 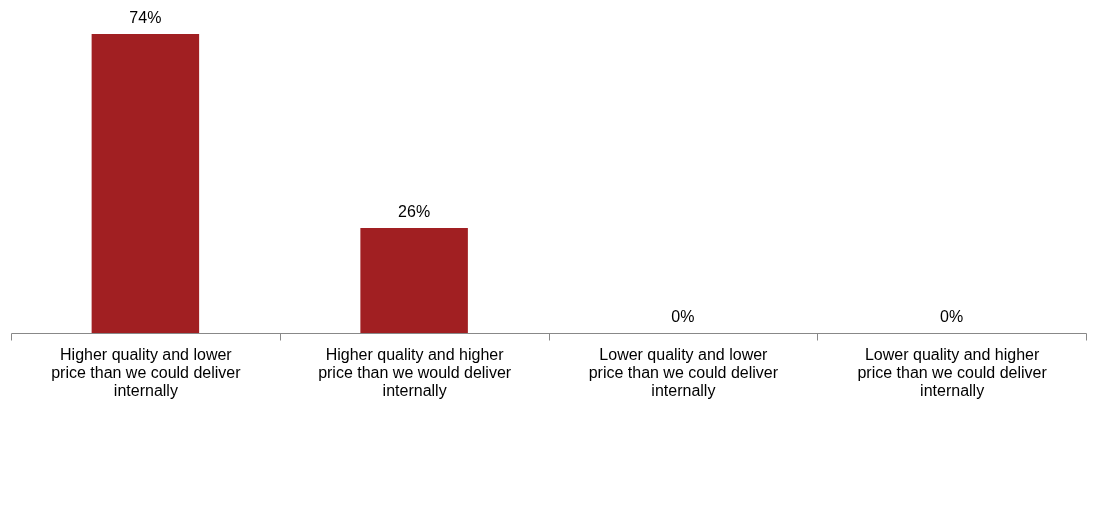 What do you see at coordinates (415, 372) in the screenshot?
I see `x-tick-label: Higher quality and higher price than we would deliver internally` at bounding box center [415, 372].